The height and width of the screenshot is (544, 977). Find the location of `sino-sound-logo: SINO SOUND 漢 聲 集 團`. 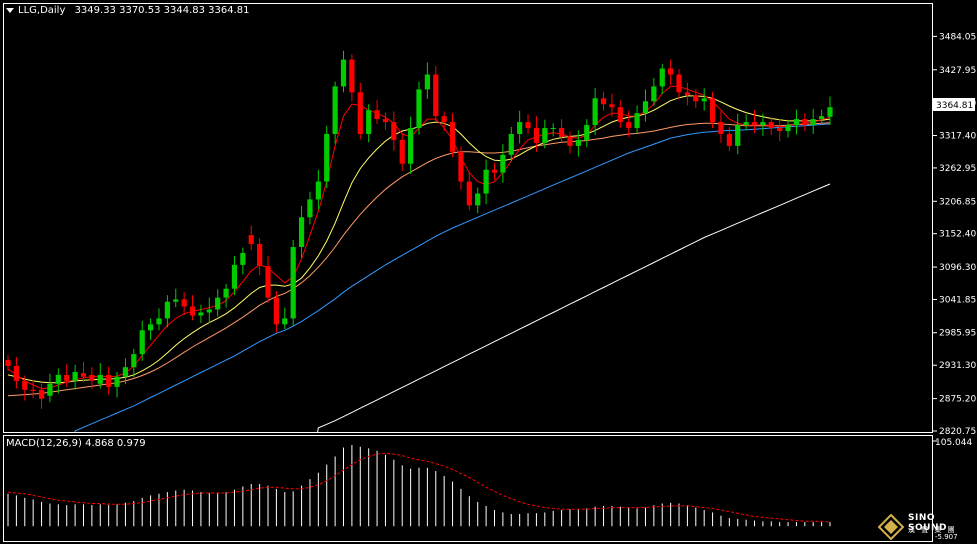

sino-sound-logo: SINO SOUND 漢 聲 集 團 is located at coordinates (926, 527).